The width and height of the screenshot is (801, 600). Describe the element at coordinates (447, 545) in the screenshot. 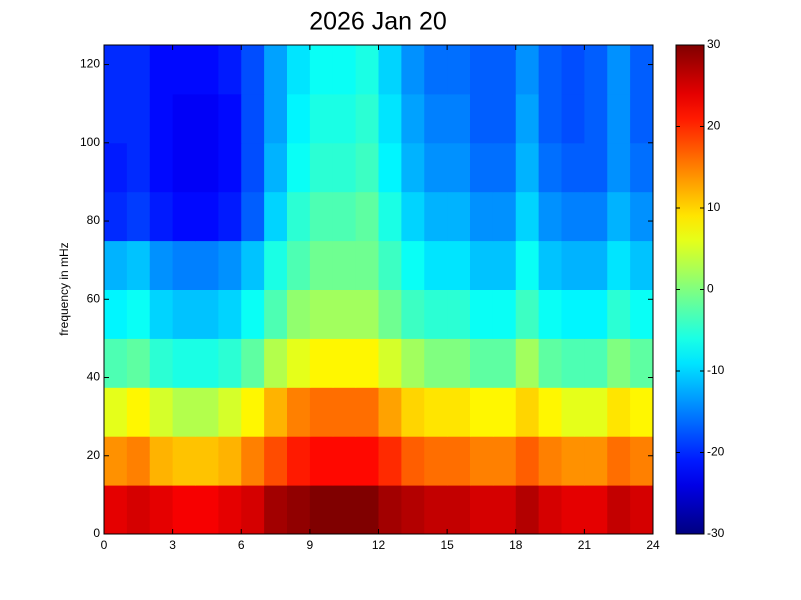

I see `x-tick-label: 15` at that location.